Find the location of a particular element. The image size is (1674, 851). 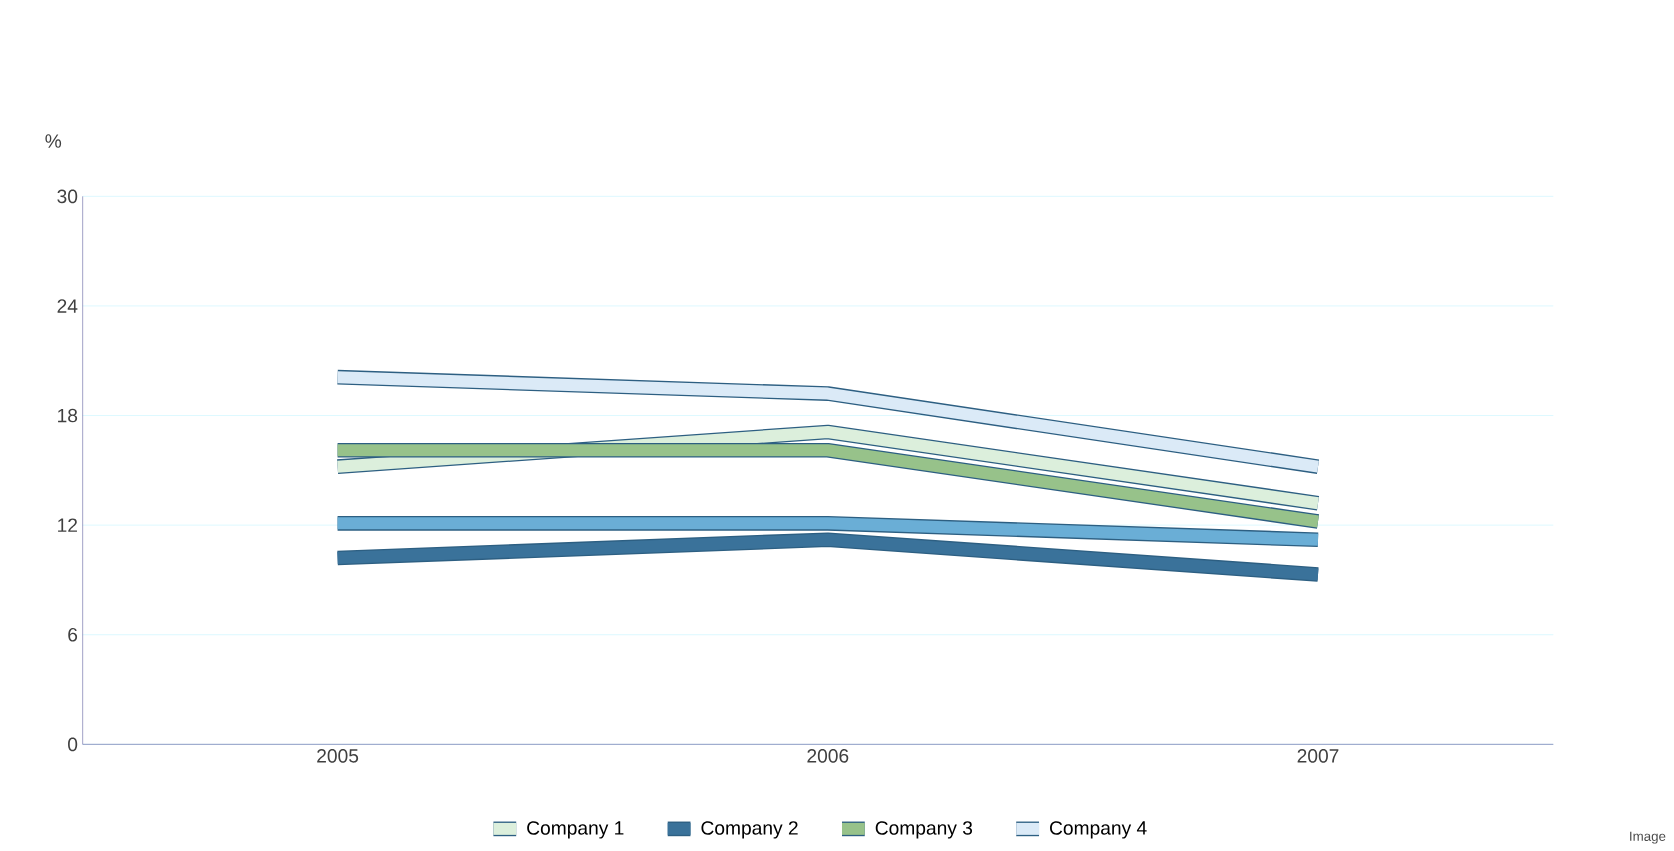

y-tick-label: 12 is located at coordinates (67, 525).